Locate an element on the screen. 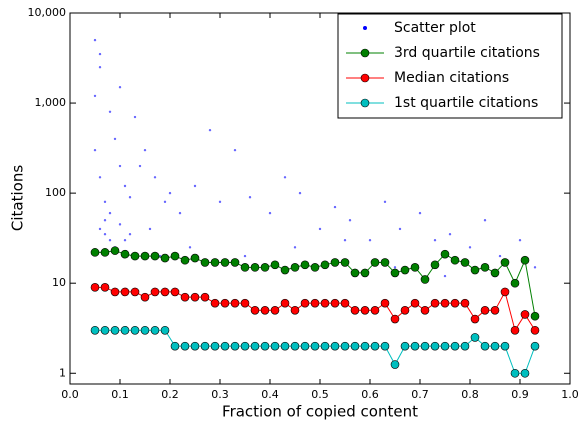 This screenshot has height=421, width=578. x-tick-label: 0.9 is located at coordinates (520, 394).